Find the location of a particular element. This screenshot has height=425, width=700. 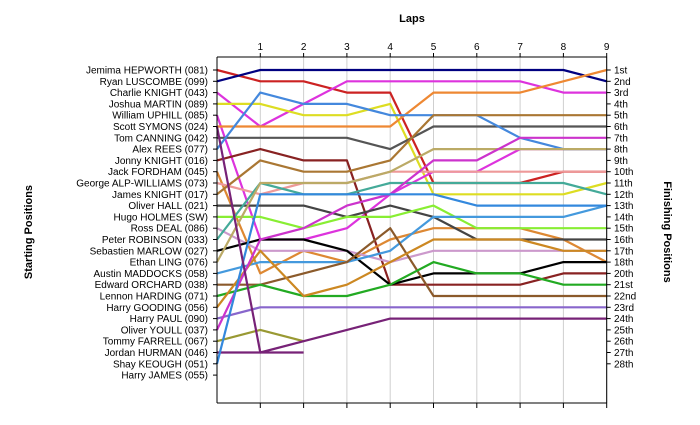

starting-position-label: Ryan LUSCOMBE (099) is located at coordinates (154, 82).